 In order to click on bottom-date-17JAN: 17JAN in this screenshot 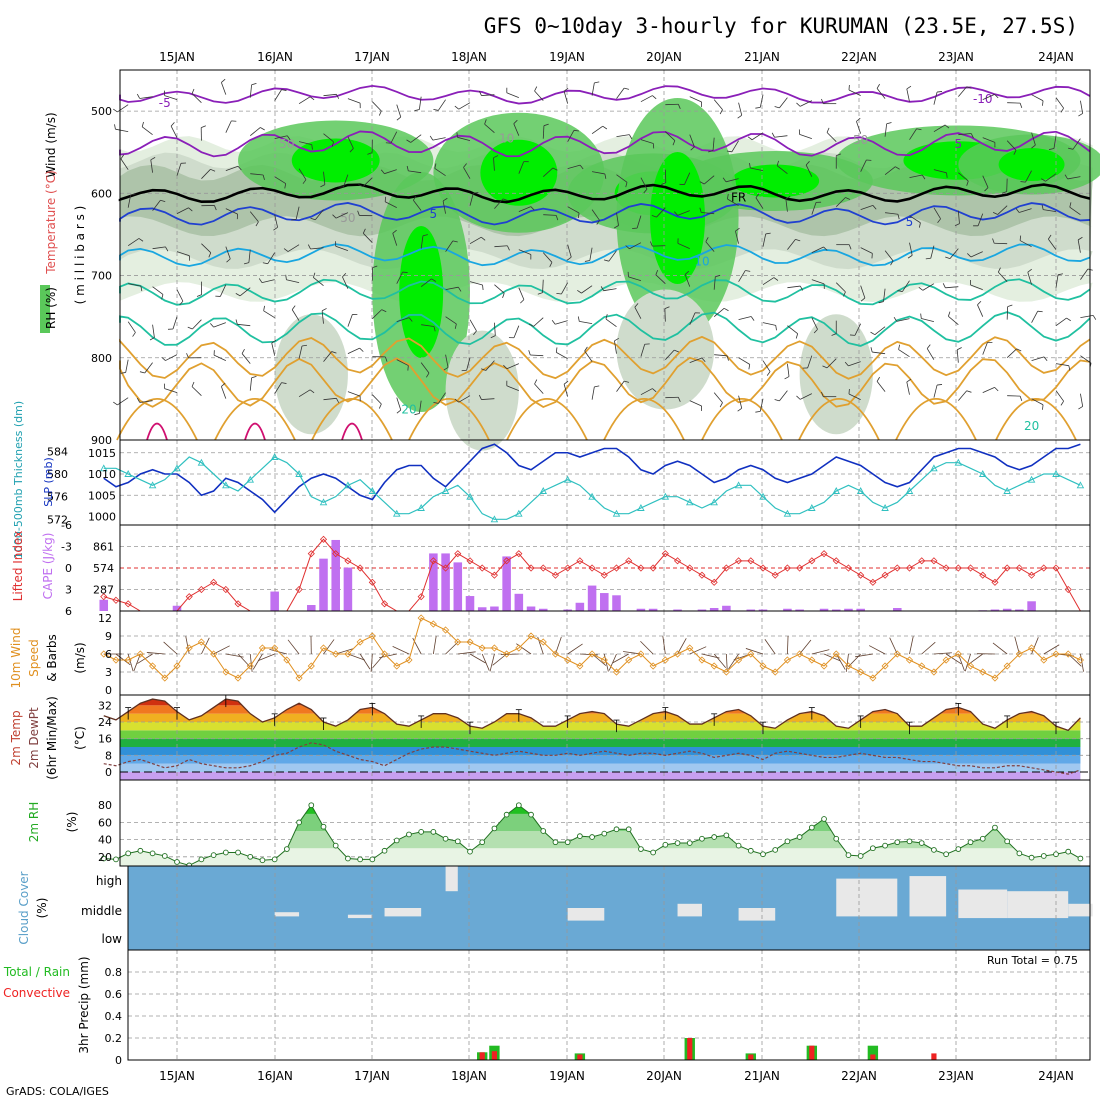, I will do `click(372, 1076)`.